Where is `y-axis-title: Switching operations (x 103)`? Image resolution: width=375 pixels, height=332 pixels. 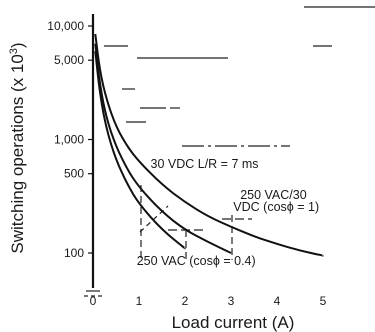 y-axis-title: Switching operations (x 103) is located at coordinates (17, 147).